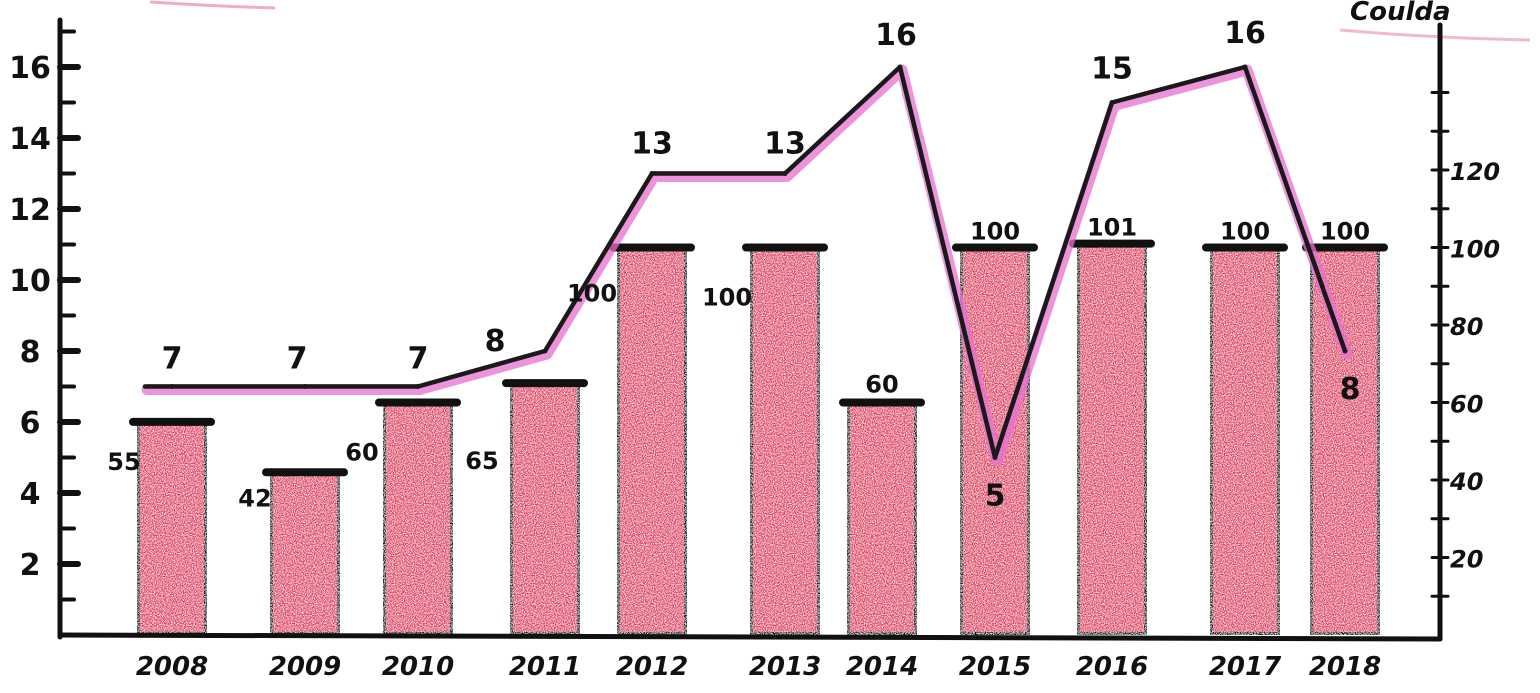 The image size is (1540, 693). Describe the element at coordinates (1466, 405) in the screenshot. I see `right-tick-label-60: 60` at that location.